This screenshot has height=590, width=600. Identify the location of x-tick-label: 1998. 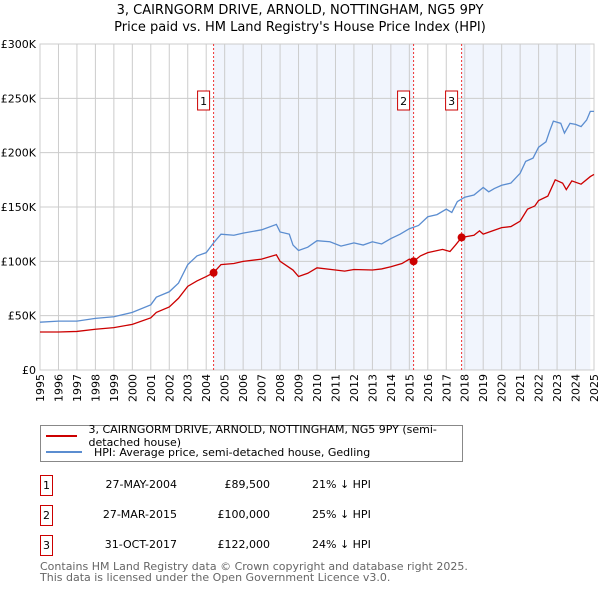
(95, 388).